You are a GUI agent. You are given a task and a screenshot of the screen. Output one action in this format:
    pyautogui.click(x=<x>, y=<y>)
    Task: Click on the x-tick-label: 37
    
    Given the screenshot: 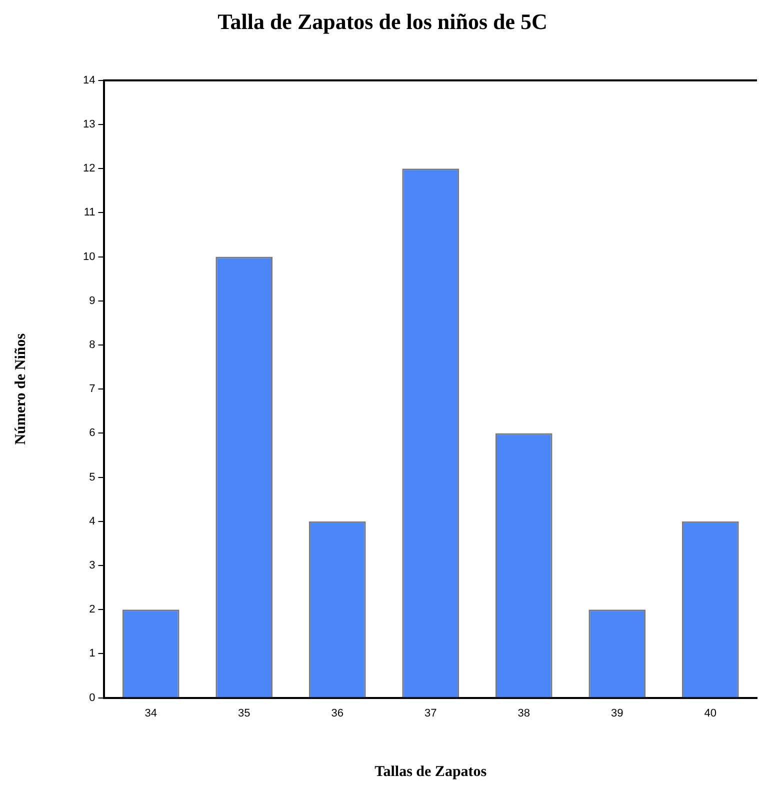 What is the action you would take?
    pyautogui.click(x=430, y=713)
    